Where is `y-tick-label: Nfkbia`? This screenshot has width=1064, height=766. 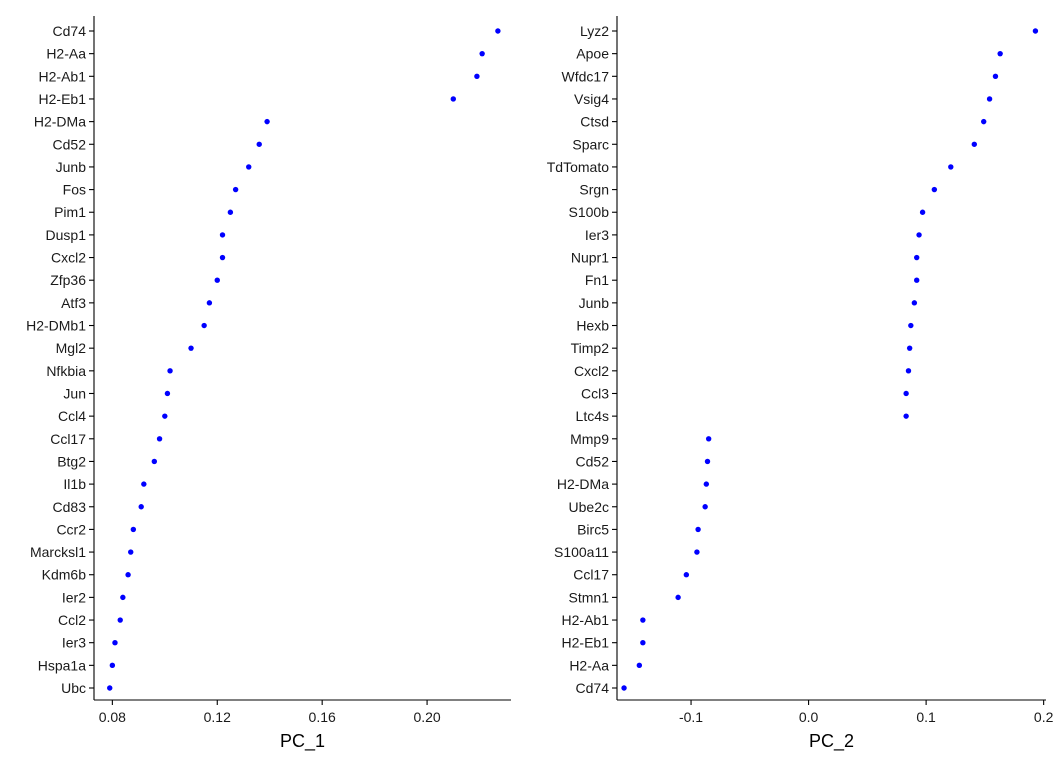
y-tick-label: Nfkbia is located at coordinates (66, 371).